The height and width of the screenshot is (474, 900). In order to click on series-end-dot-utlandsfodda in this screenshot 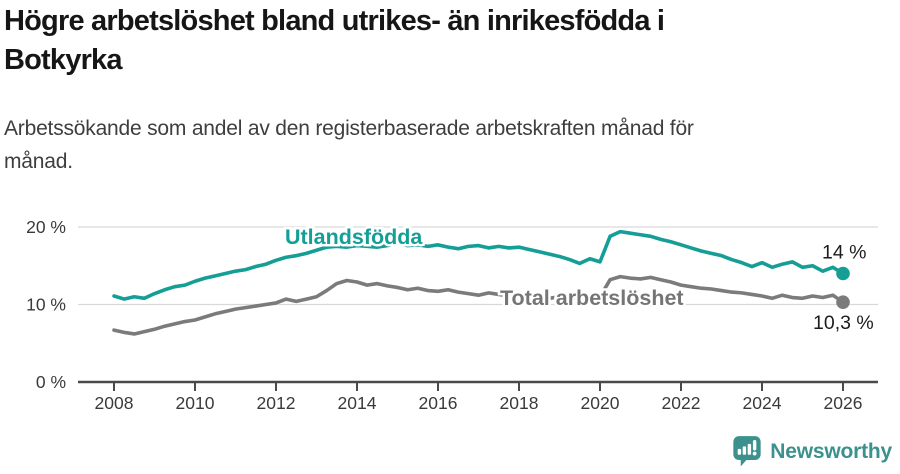, I will do `click(843, 273)`.